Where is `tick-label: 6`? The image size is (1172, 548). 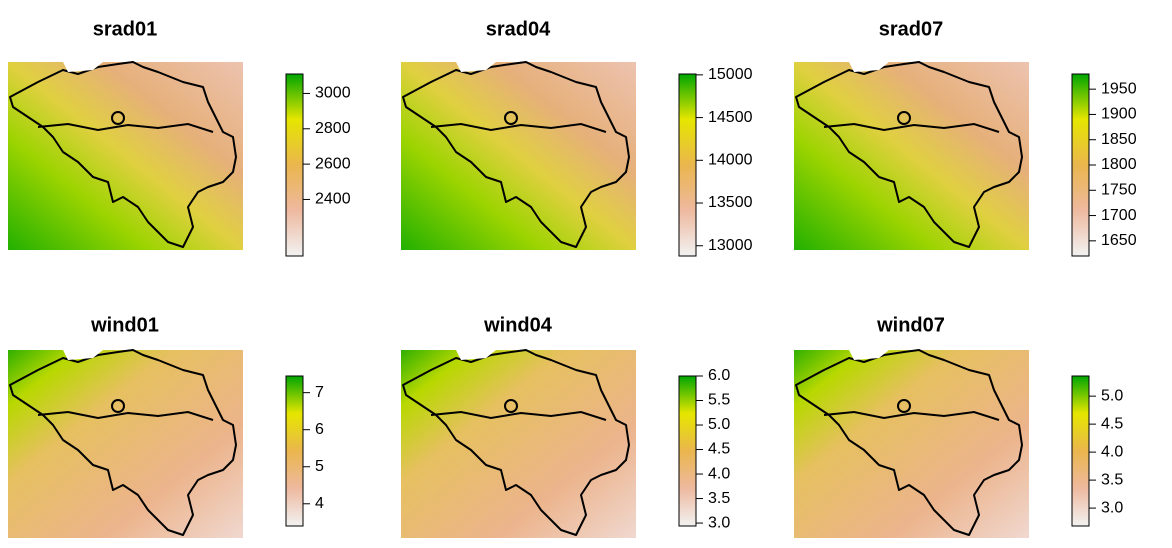 tick-label: 6 is located at coordinates (319, 429).